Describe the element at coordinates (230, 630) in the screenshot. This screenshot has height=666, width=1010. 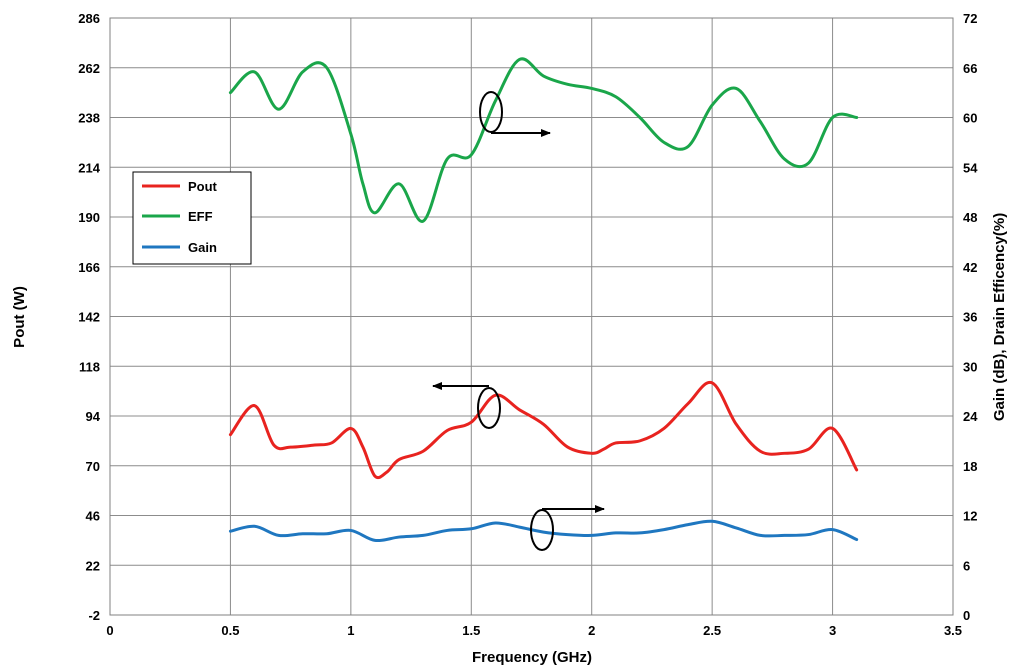
I see `x-tick-label: 0.5` at that location.